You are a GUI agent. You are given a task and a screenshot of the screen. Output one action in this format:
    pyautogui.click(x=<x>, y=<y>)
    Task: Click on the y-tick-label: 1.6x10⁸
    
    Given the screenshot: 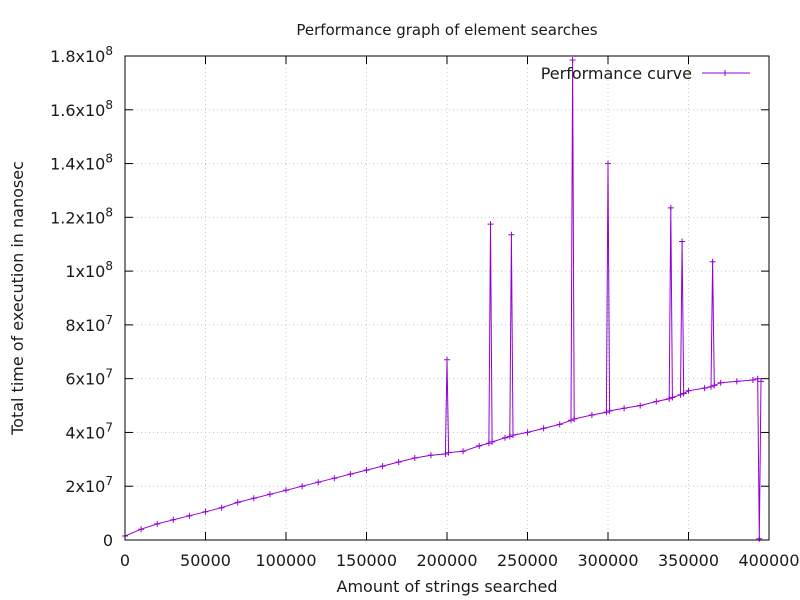 What is the action you would take?
    pyautogui.click(x=81, y=109)
    